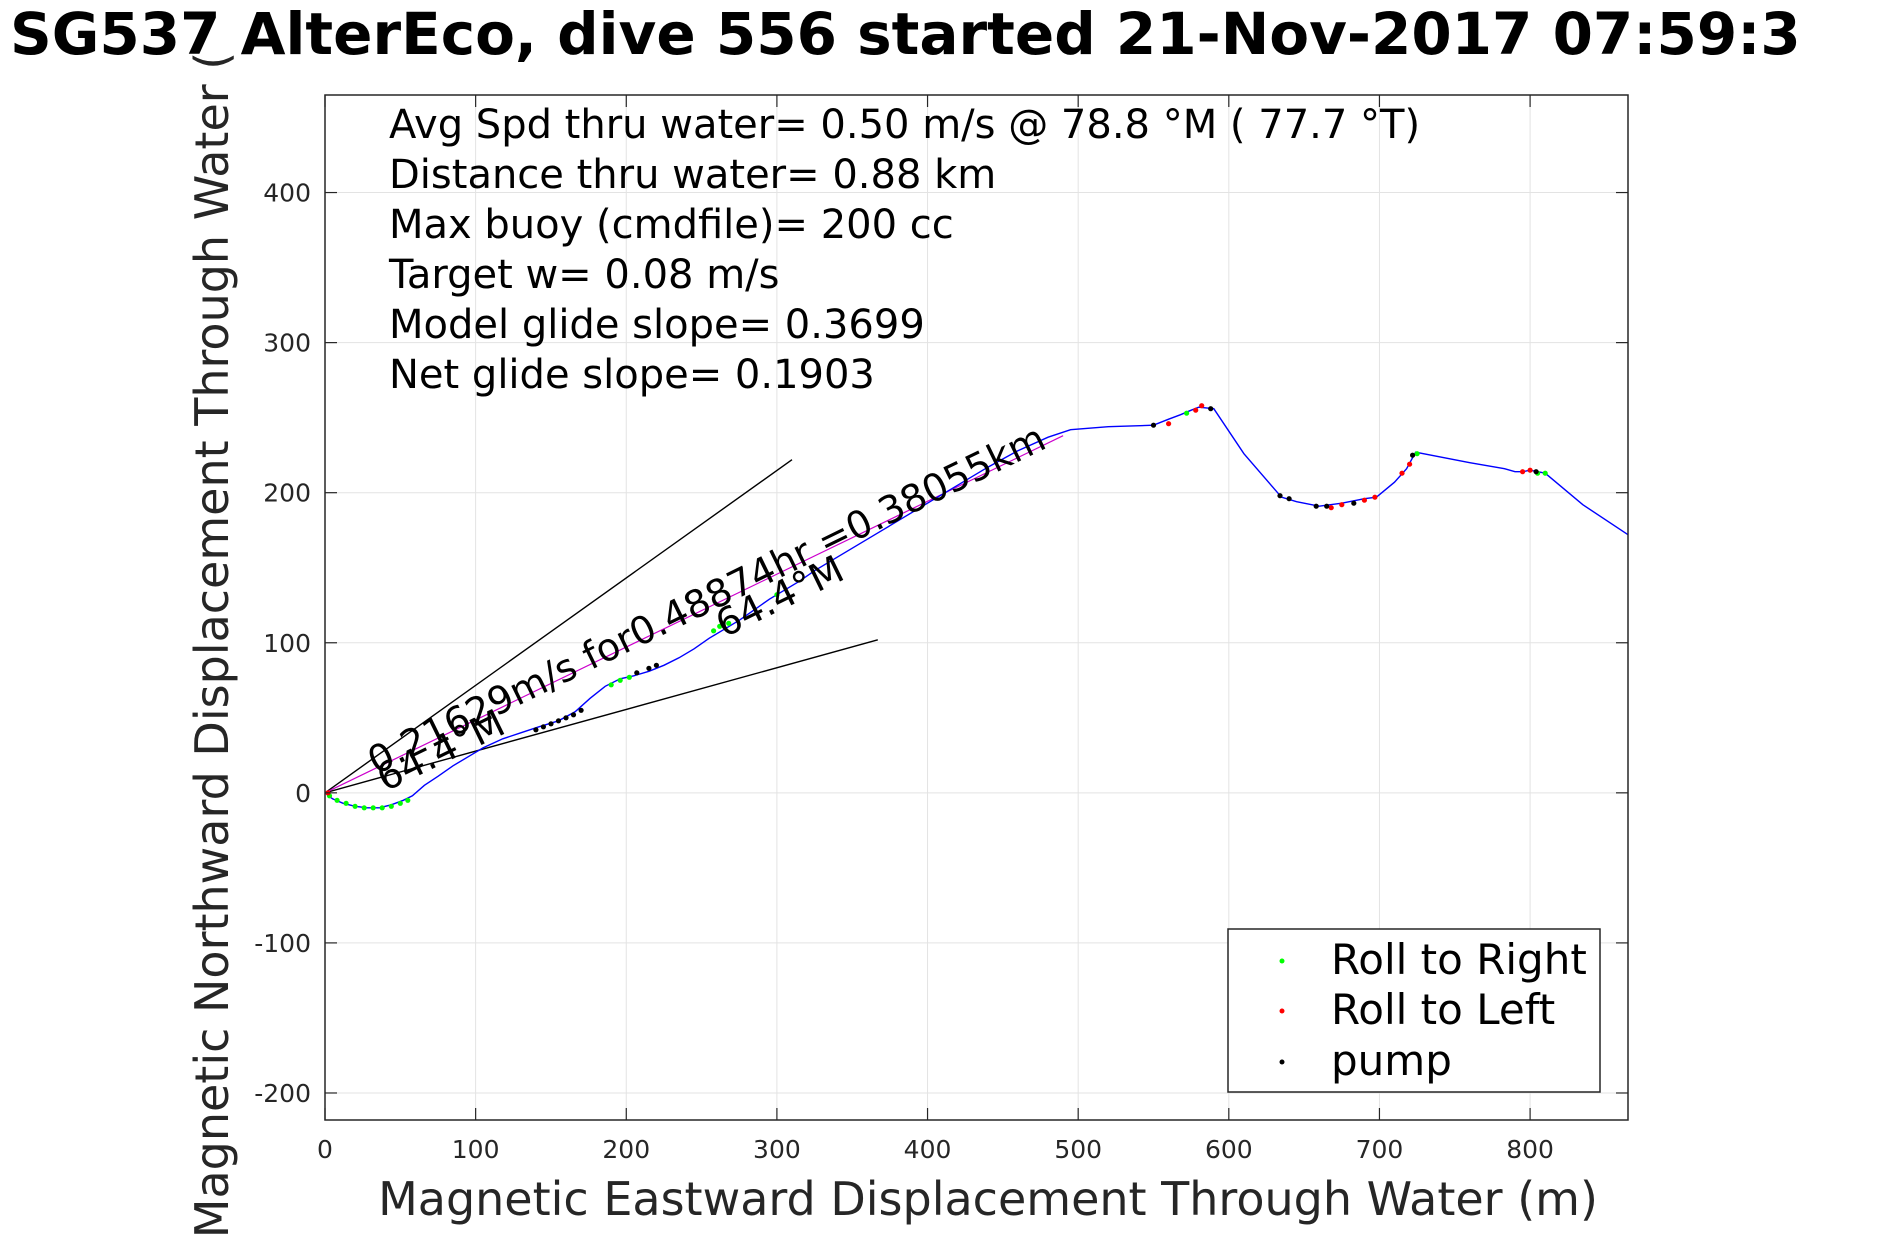 The width and height of the screenshot is (1890, 1260). I want to click on legend-marker-roll-right, so click(1282, 961).